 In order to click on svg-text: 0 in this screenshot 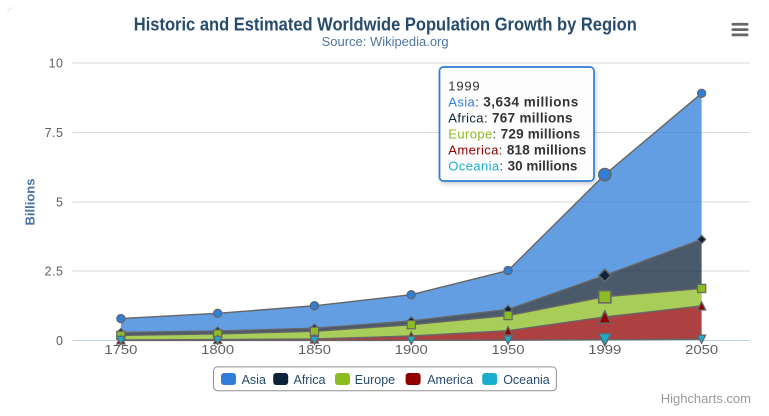, I will do `click(59, 341)`.